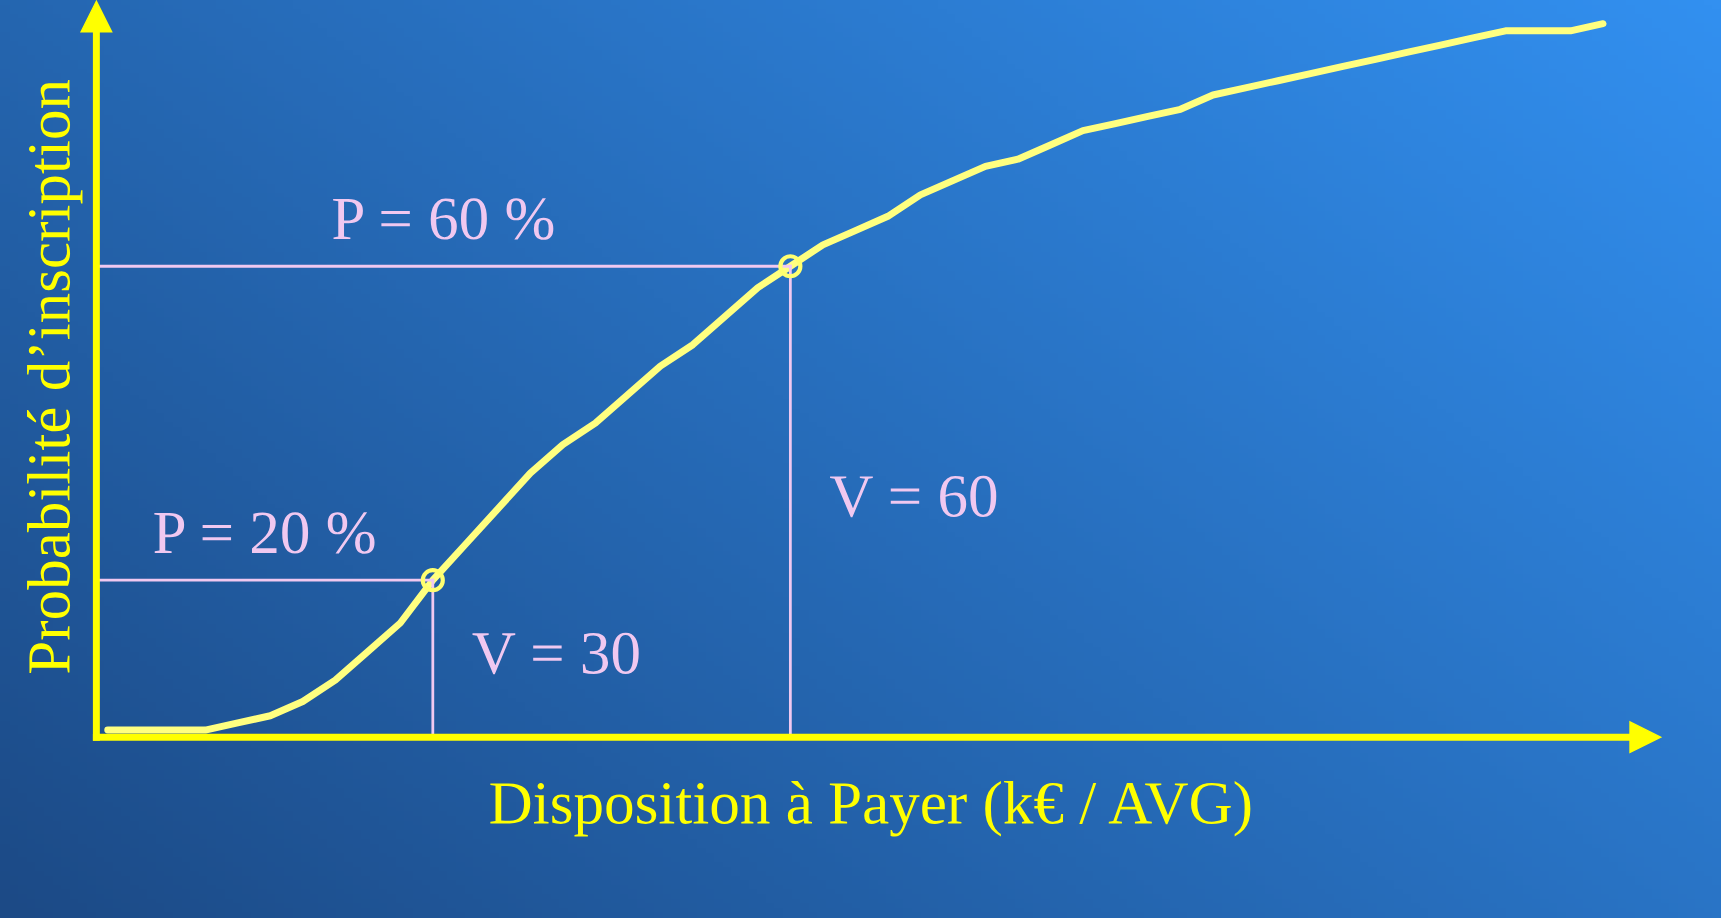 This screenshot has height=918, width=1721. Describe the element at coordinates (443, 219) in the screenshot. I see `annotation: P = 60 %` at that location.